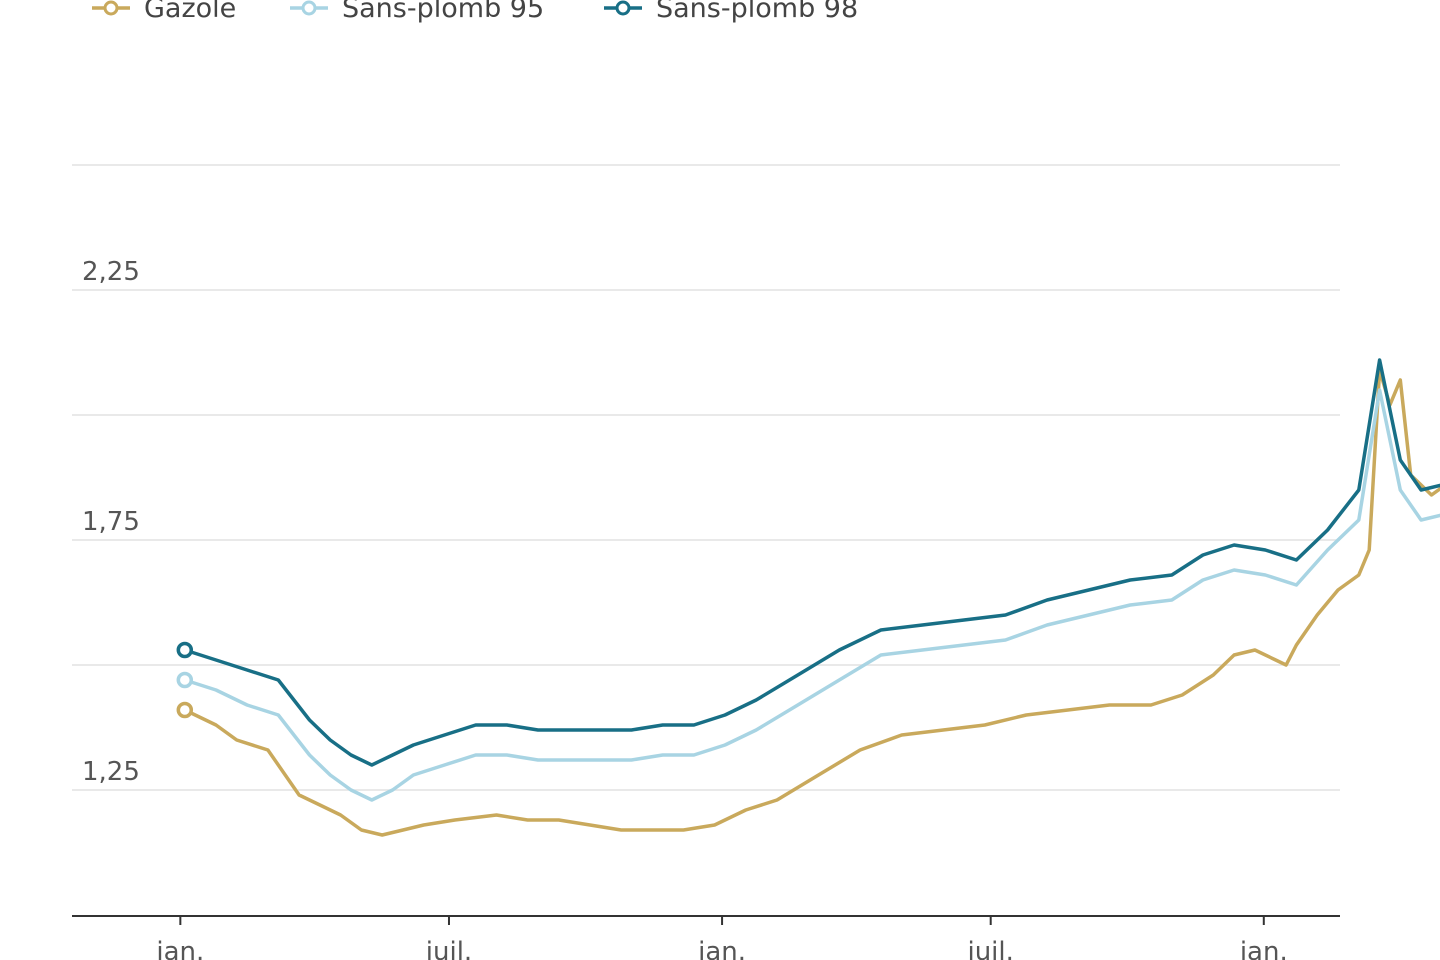  I want to click on x-axis-ticks: jan. juil. jan. juil. jan., so click(721, 938).